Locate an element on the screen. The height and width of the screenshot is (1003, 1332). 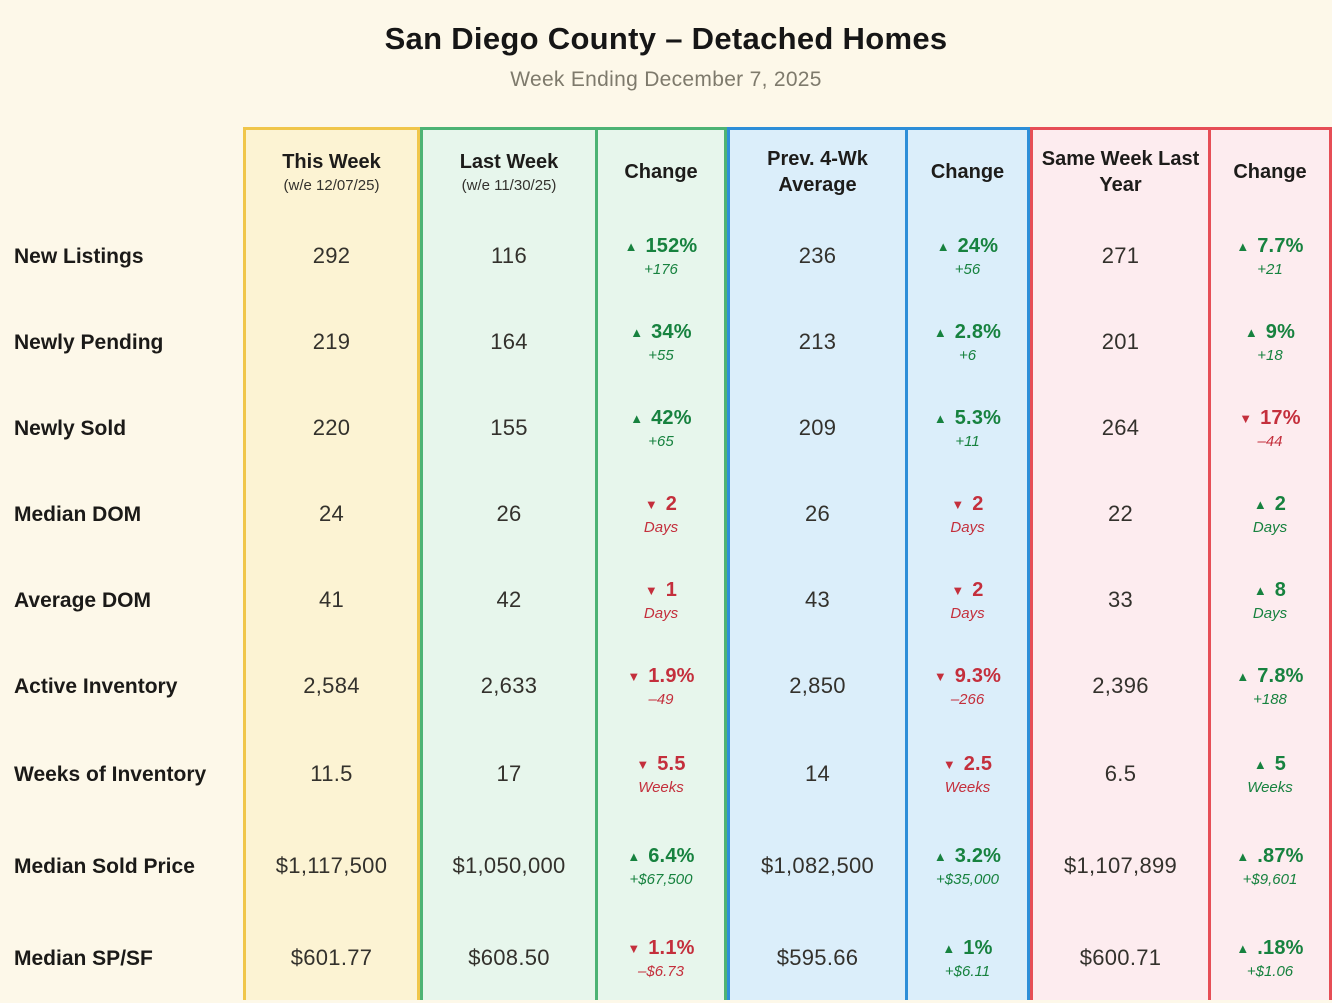
change-value: 152% is located at coordinates (671, 245).